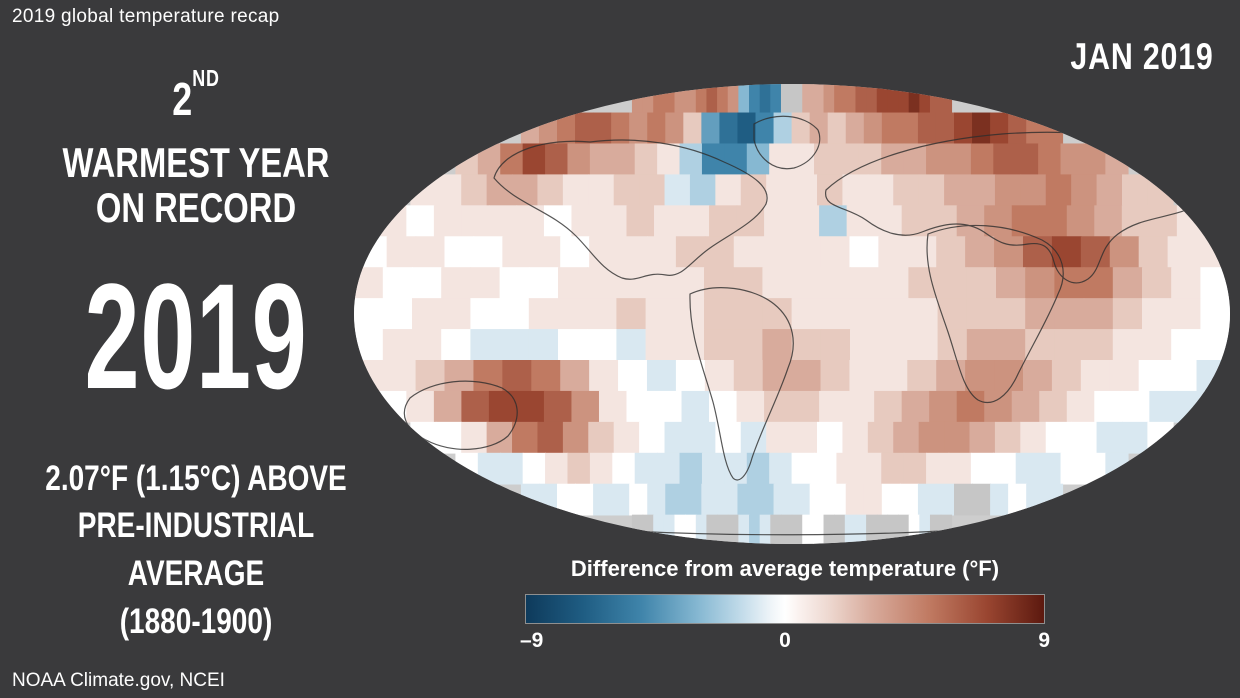  What do you see at coordinates (196, 621) in the screenshot?
I see `anomaly-line-3: (1880-1900)` at bounding box center [196, 621].